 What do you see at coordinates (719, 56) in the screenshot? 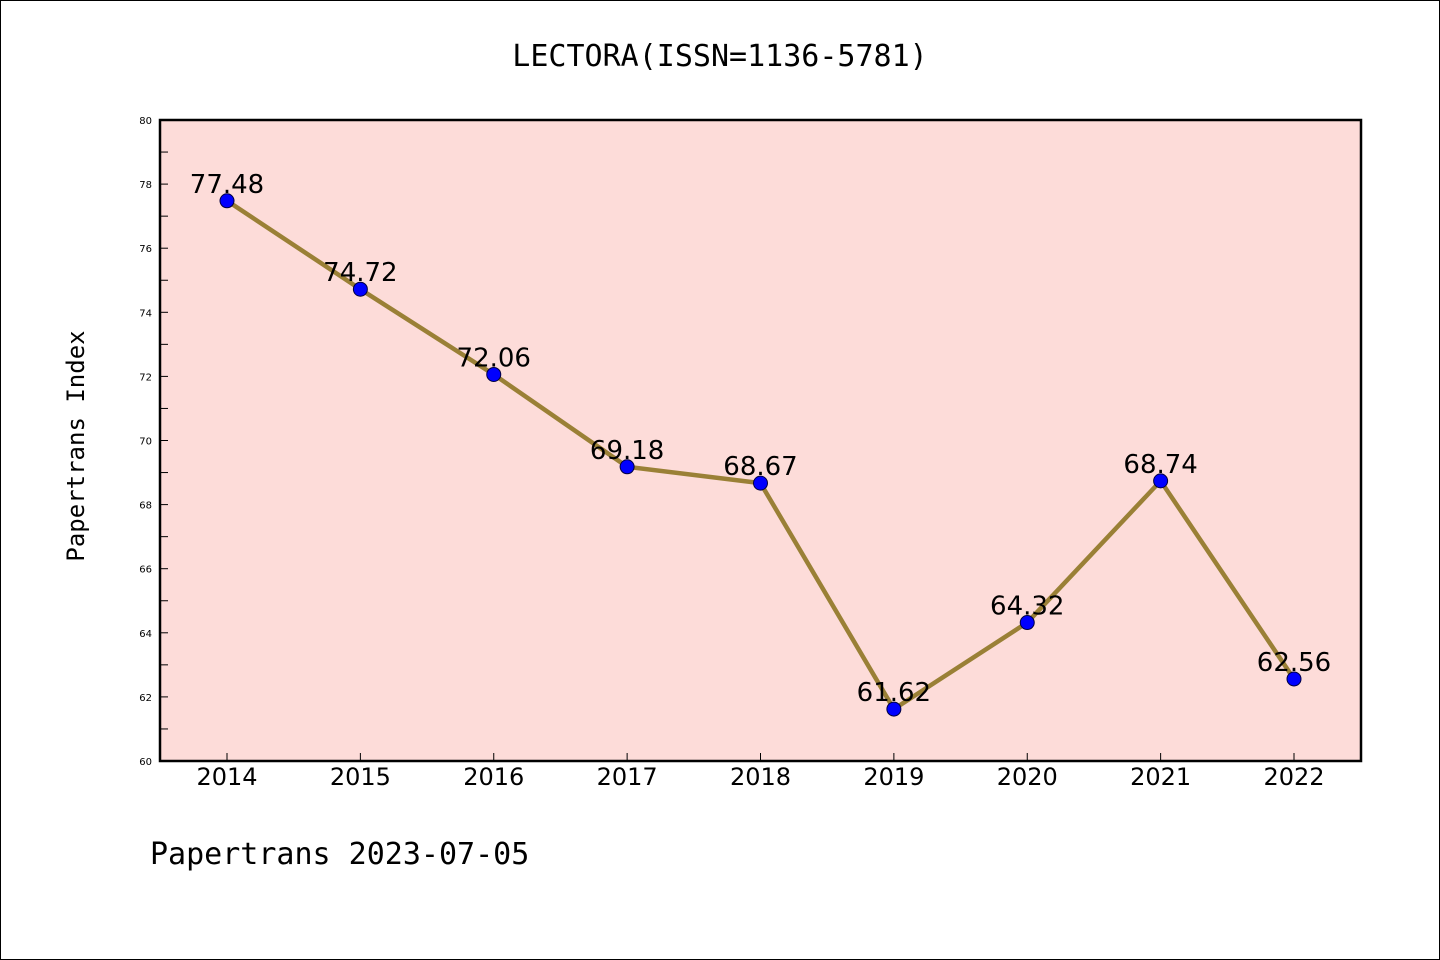
I see `chart-title: LECTORA(ISSN=1136-5781)` at bounding box center [719, 56].